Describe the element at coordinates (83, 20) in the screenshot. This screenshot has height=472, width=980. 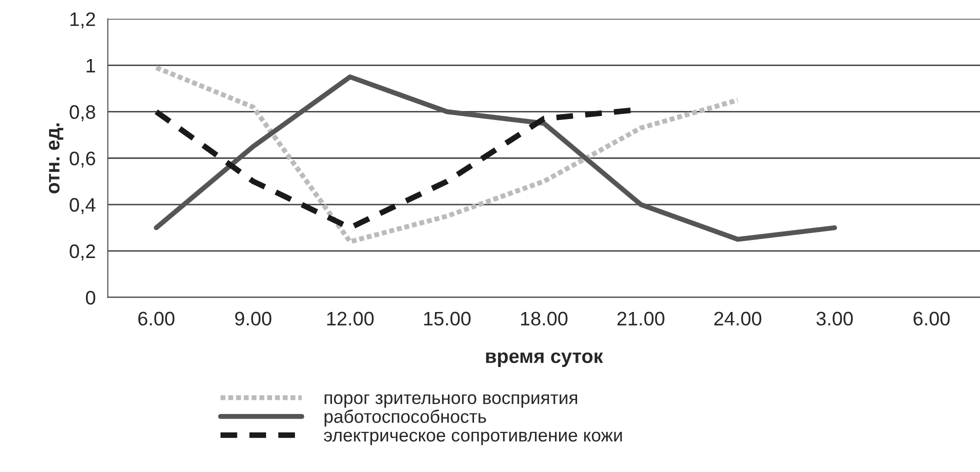
I see `y-tick-label: 1,2` at that location.